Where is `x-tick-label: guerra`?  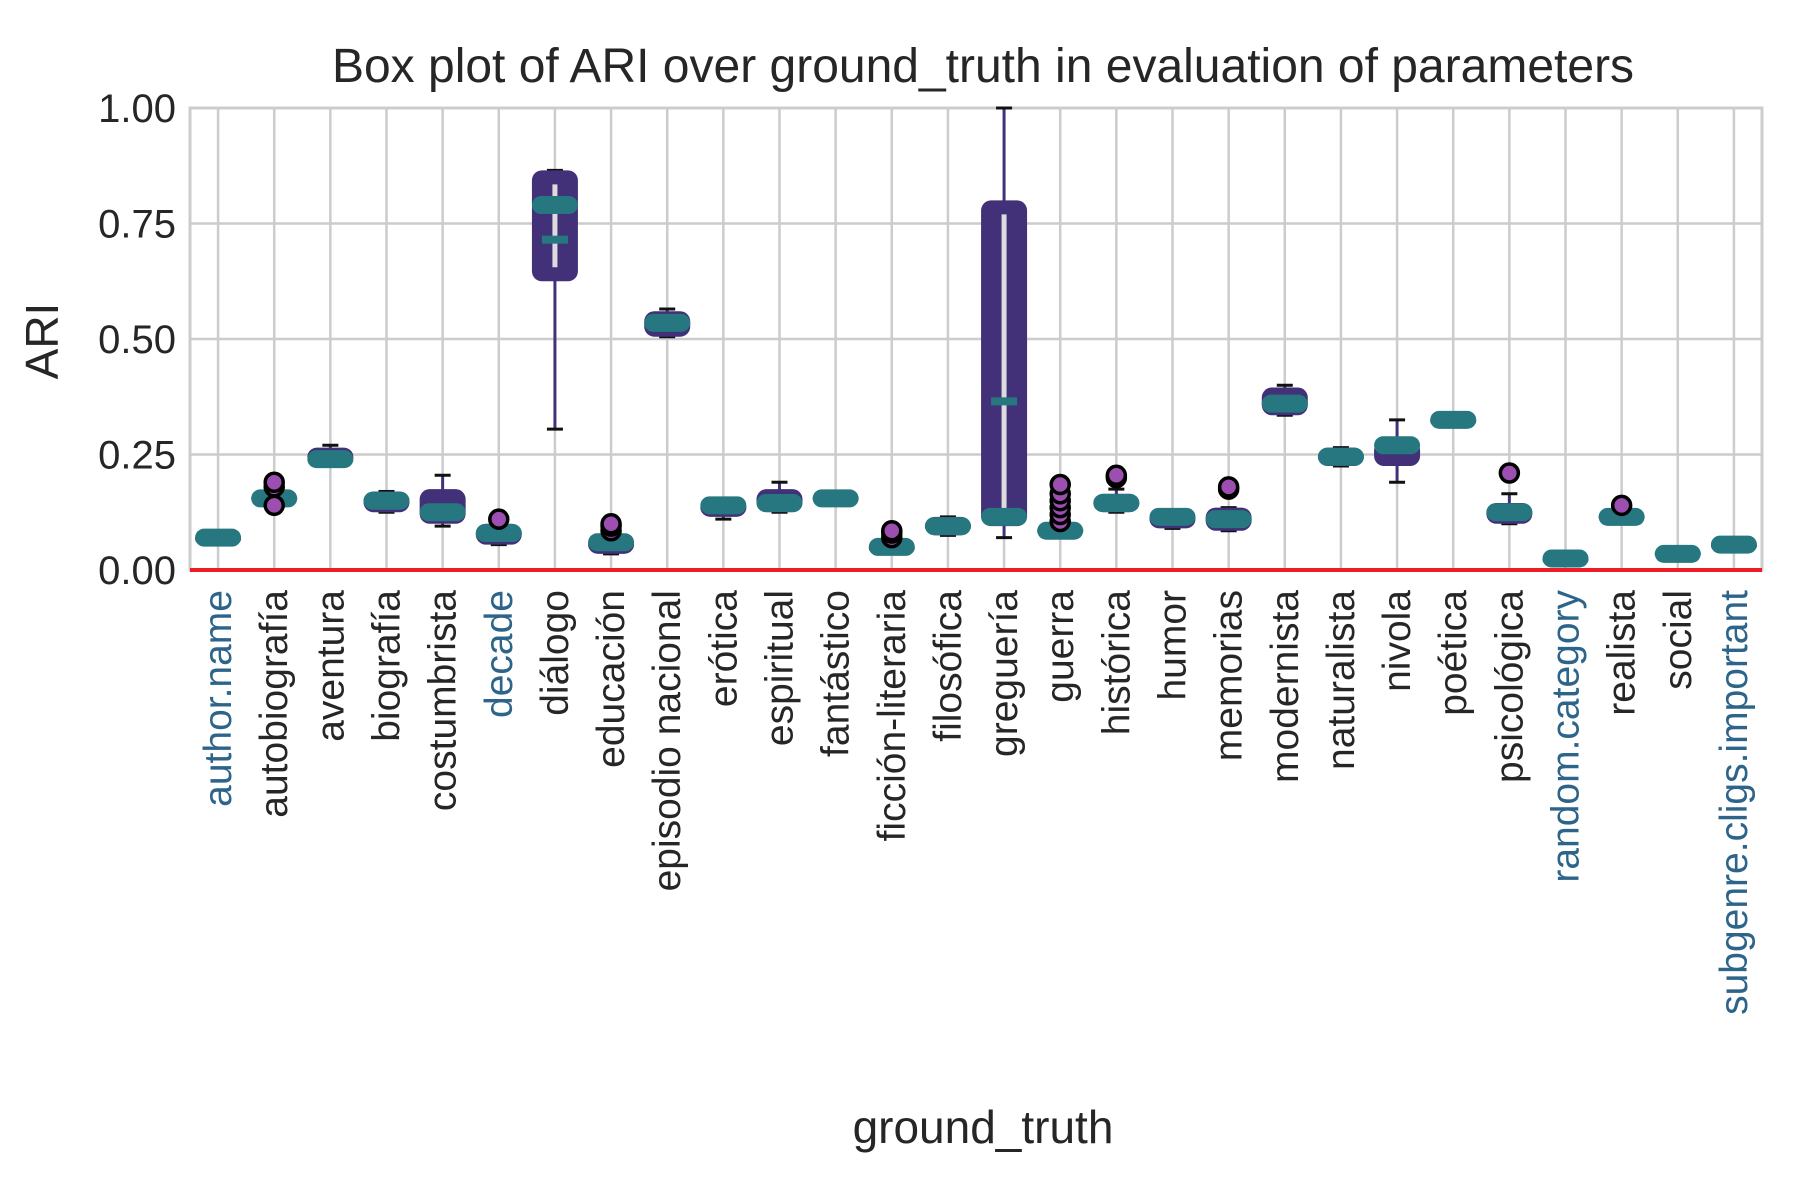 x-tick-label: guerra is located at coordinates (1060, 646).